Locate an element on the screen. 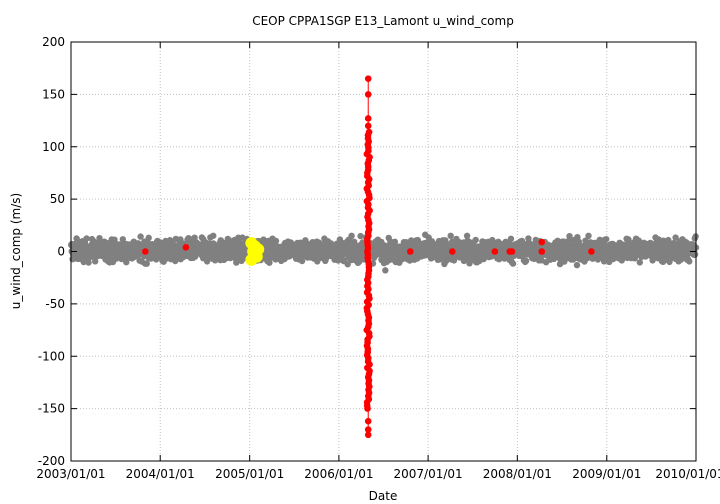 The image size is (720, 504). y-tick-label: 50 is located at coordinates (57, 199).